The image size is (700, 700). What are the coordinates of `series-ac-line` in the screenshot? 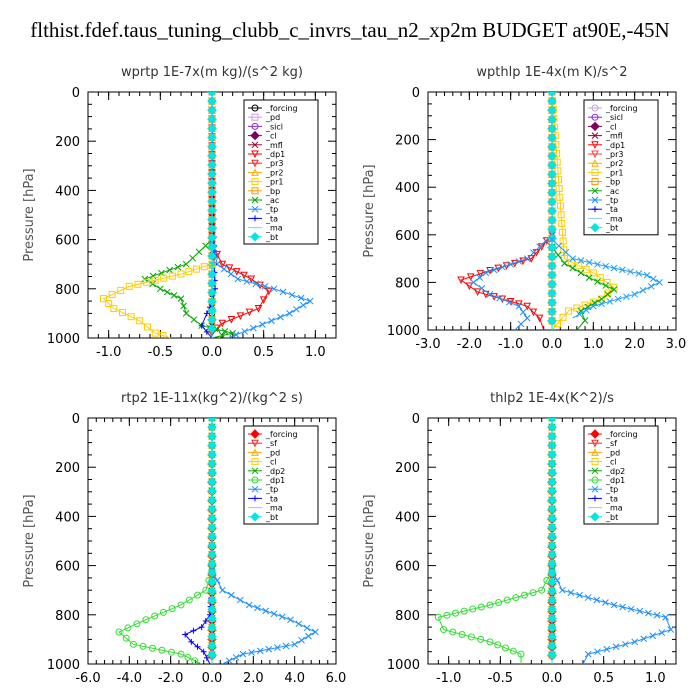 It's located at (188, 288).